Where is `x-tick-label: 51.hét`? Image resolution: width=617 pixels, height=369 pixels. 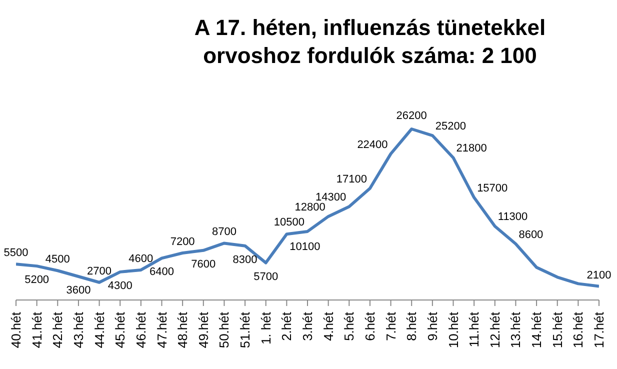
x-tick-label: 51.hét is located at coordinates (245, 330).